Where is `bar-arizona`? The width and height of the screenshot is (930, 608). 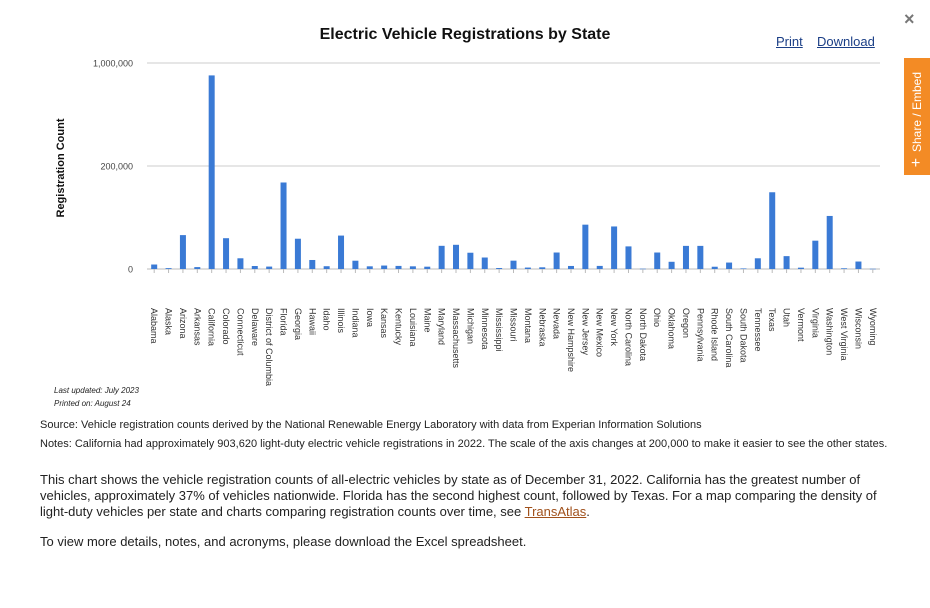
bar-arizona is located at coordinates (182, 252).